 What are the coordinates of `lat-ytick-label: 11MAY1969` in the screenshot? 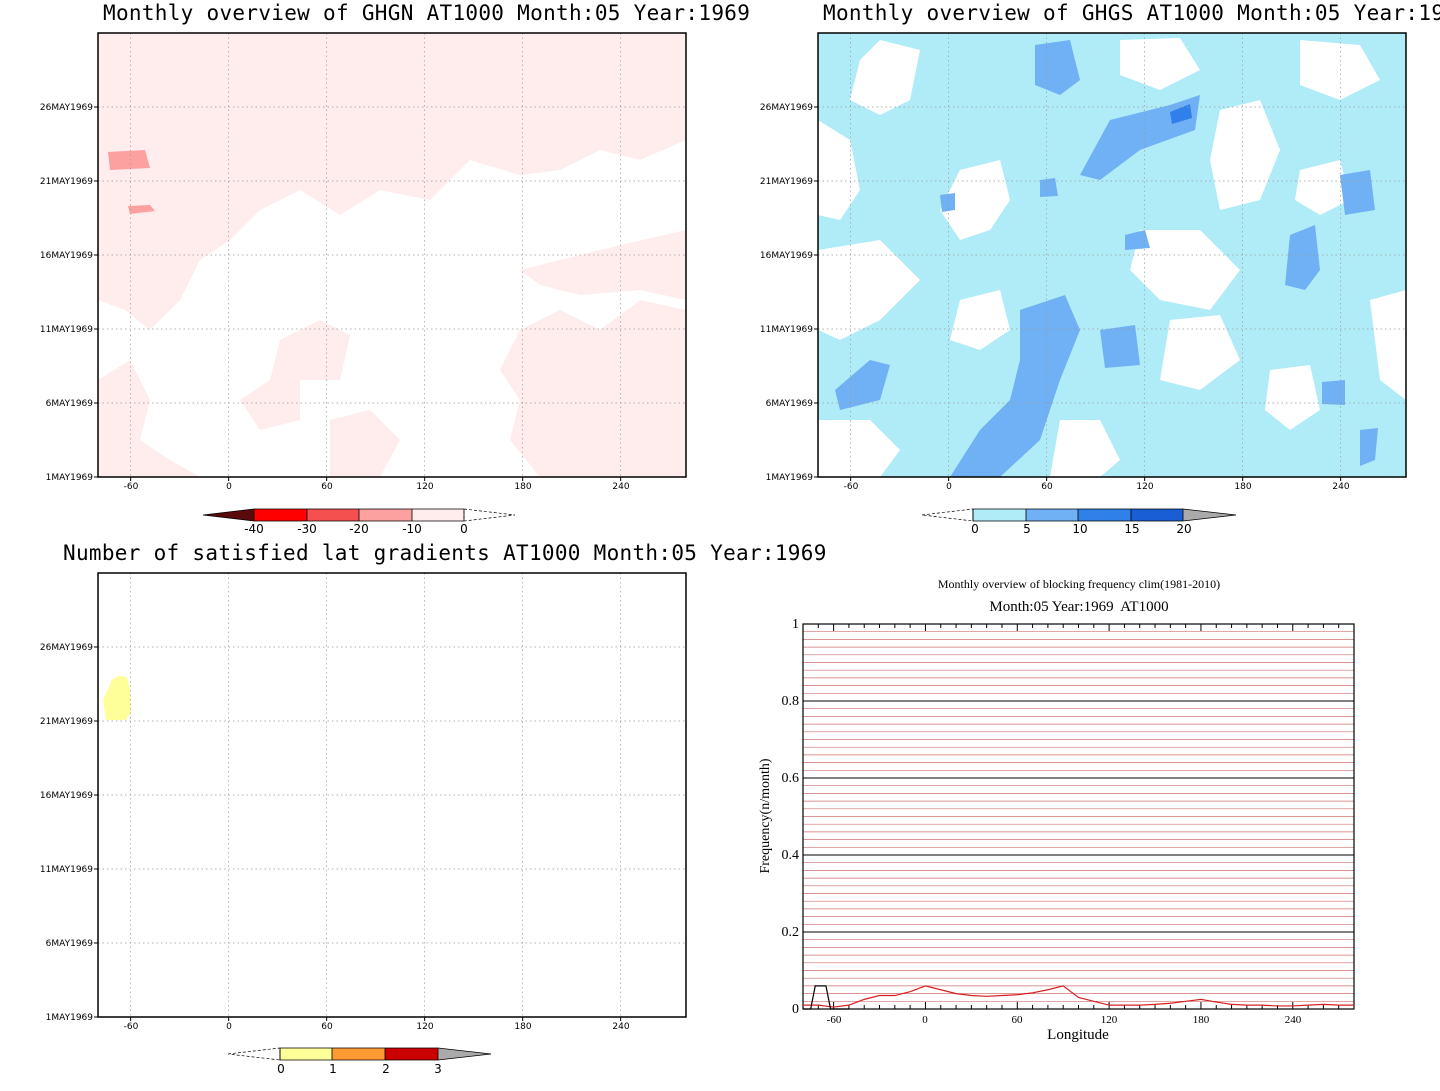 It's located at (66, 870).